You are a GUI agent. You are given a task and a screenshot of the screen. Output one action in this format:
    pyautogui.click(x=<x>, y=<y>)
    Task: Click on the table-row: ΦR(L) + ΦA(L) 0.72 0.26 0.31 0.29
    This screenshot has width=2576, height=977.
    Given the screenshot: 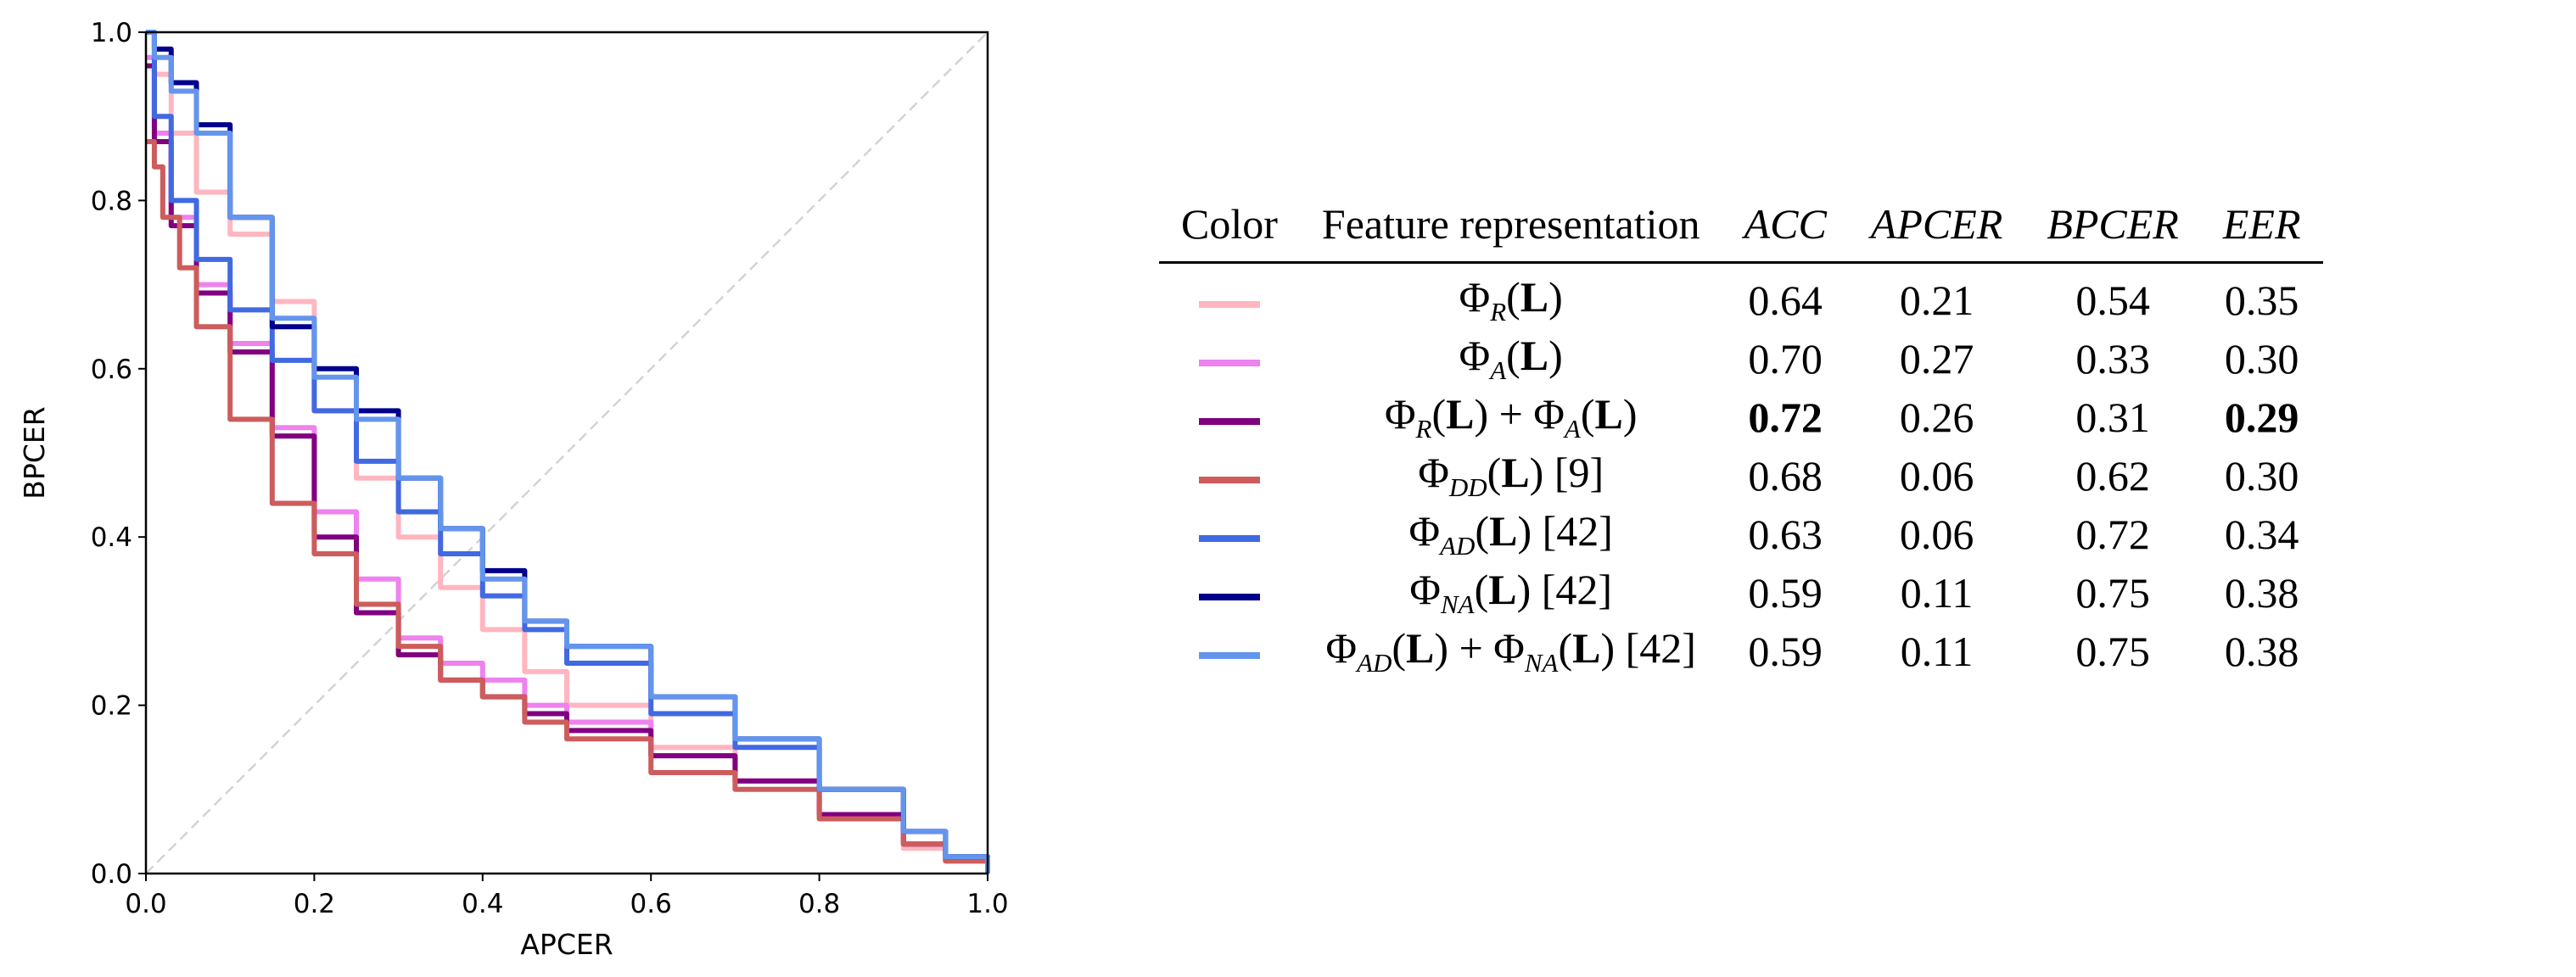 What is the action you would take?
    pyautogui.click(x=1741, y=417)
    